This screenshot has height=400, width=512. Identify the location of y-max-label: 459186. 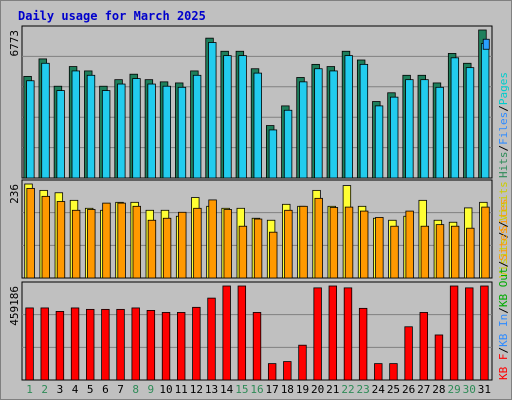
(14, 306).